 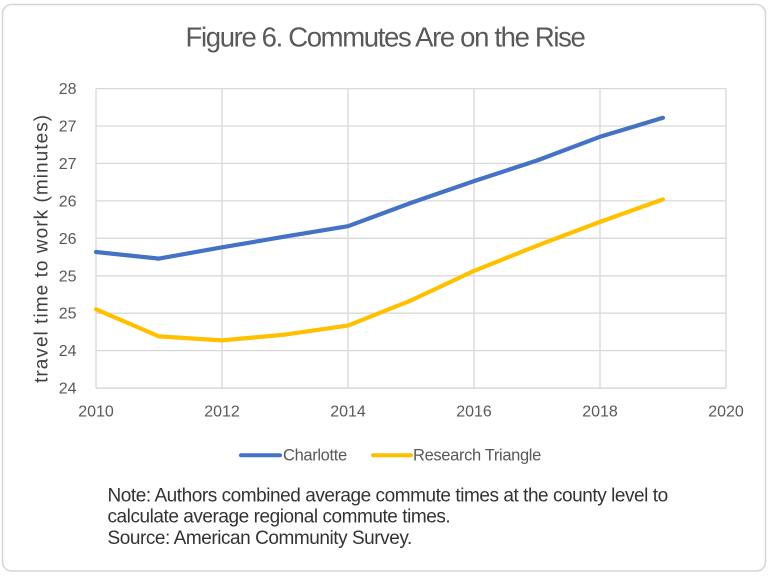 I want to click on svg-text: travel time to work (minutes), so click(x=42, y=248).